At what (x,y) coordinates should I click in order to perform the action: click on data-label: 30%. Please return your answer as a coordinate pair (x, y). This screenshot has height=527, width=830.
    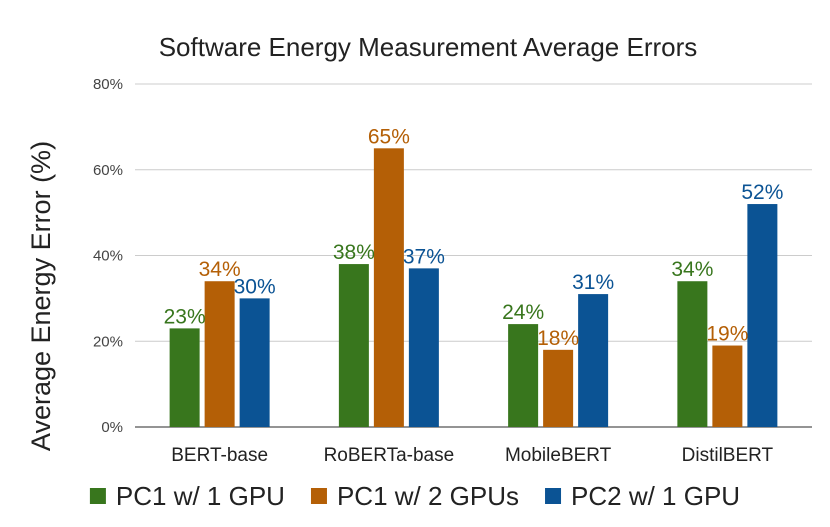
    Looking at the image, I should click on (255, 286).